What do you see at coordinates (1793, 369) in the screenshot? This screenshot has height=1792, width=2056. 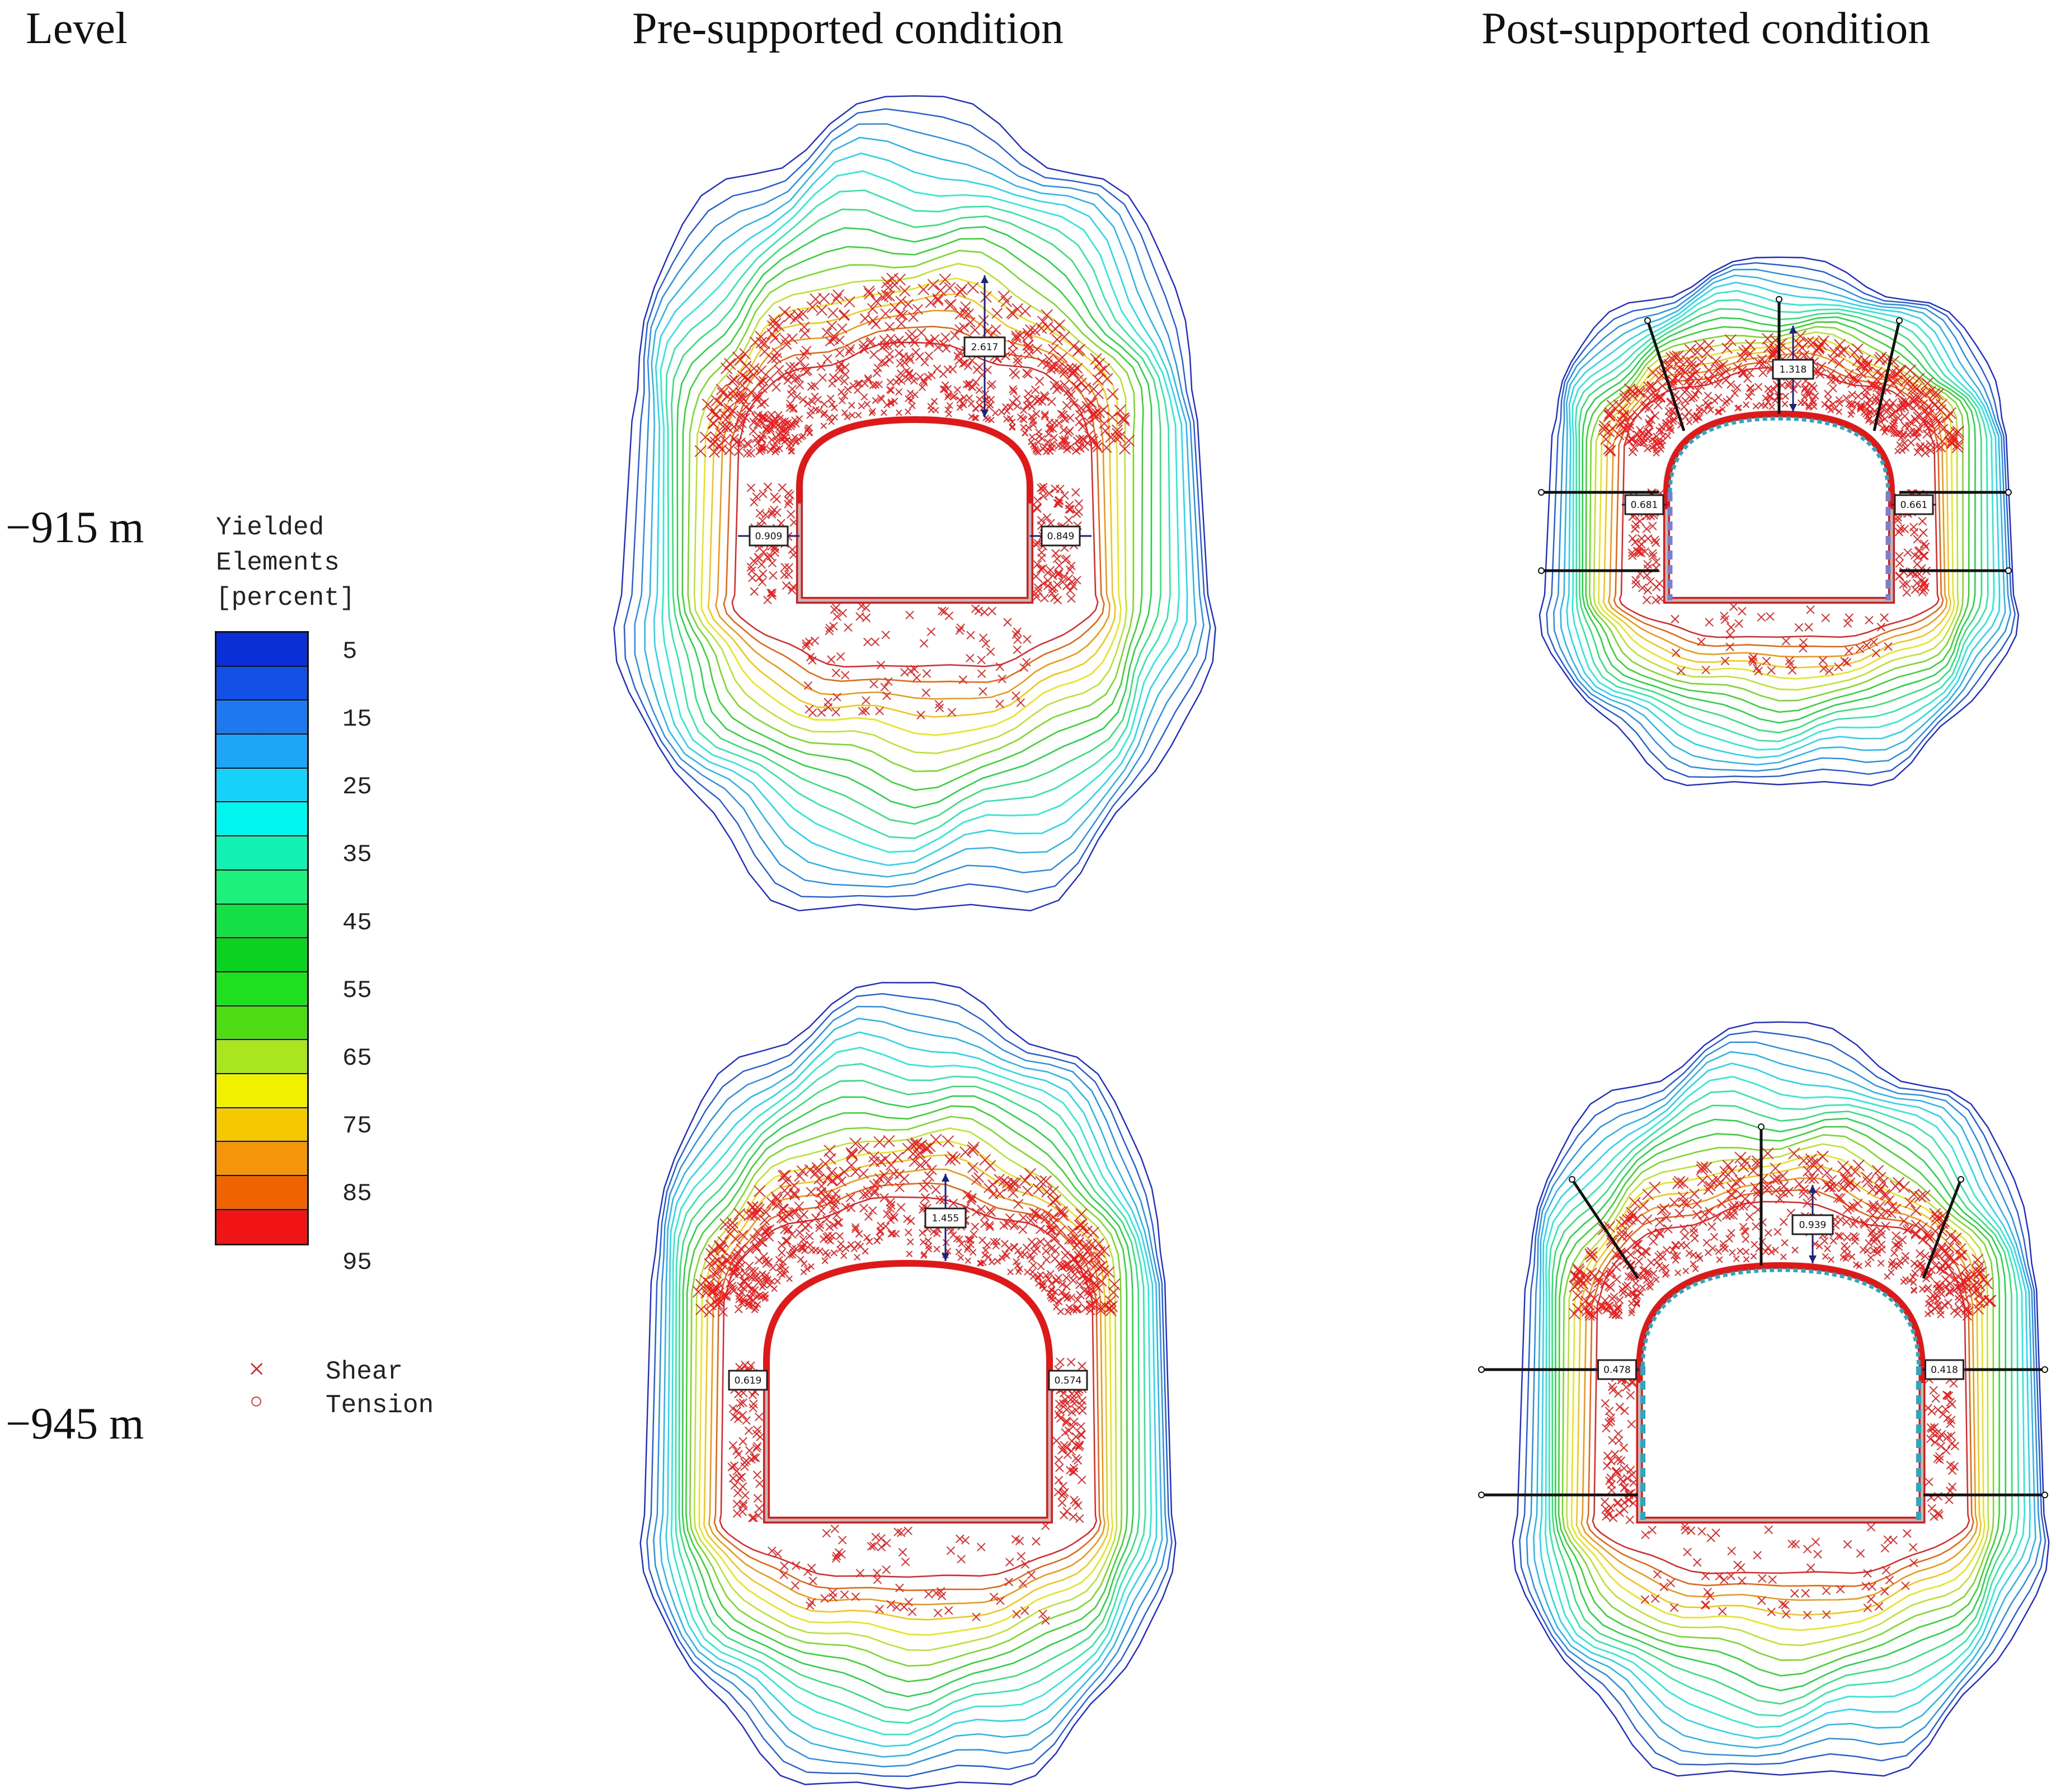 I see `roof-depth-box` at bounding box center [1793, 369].